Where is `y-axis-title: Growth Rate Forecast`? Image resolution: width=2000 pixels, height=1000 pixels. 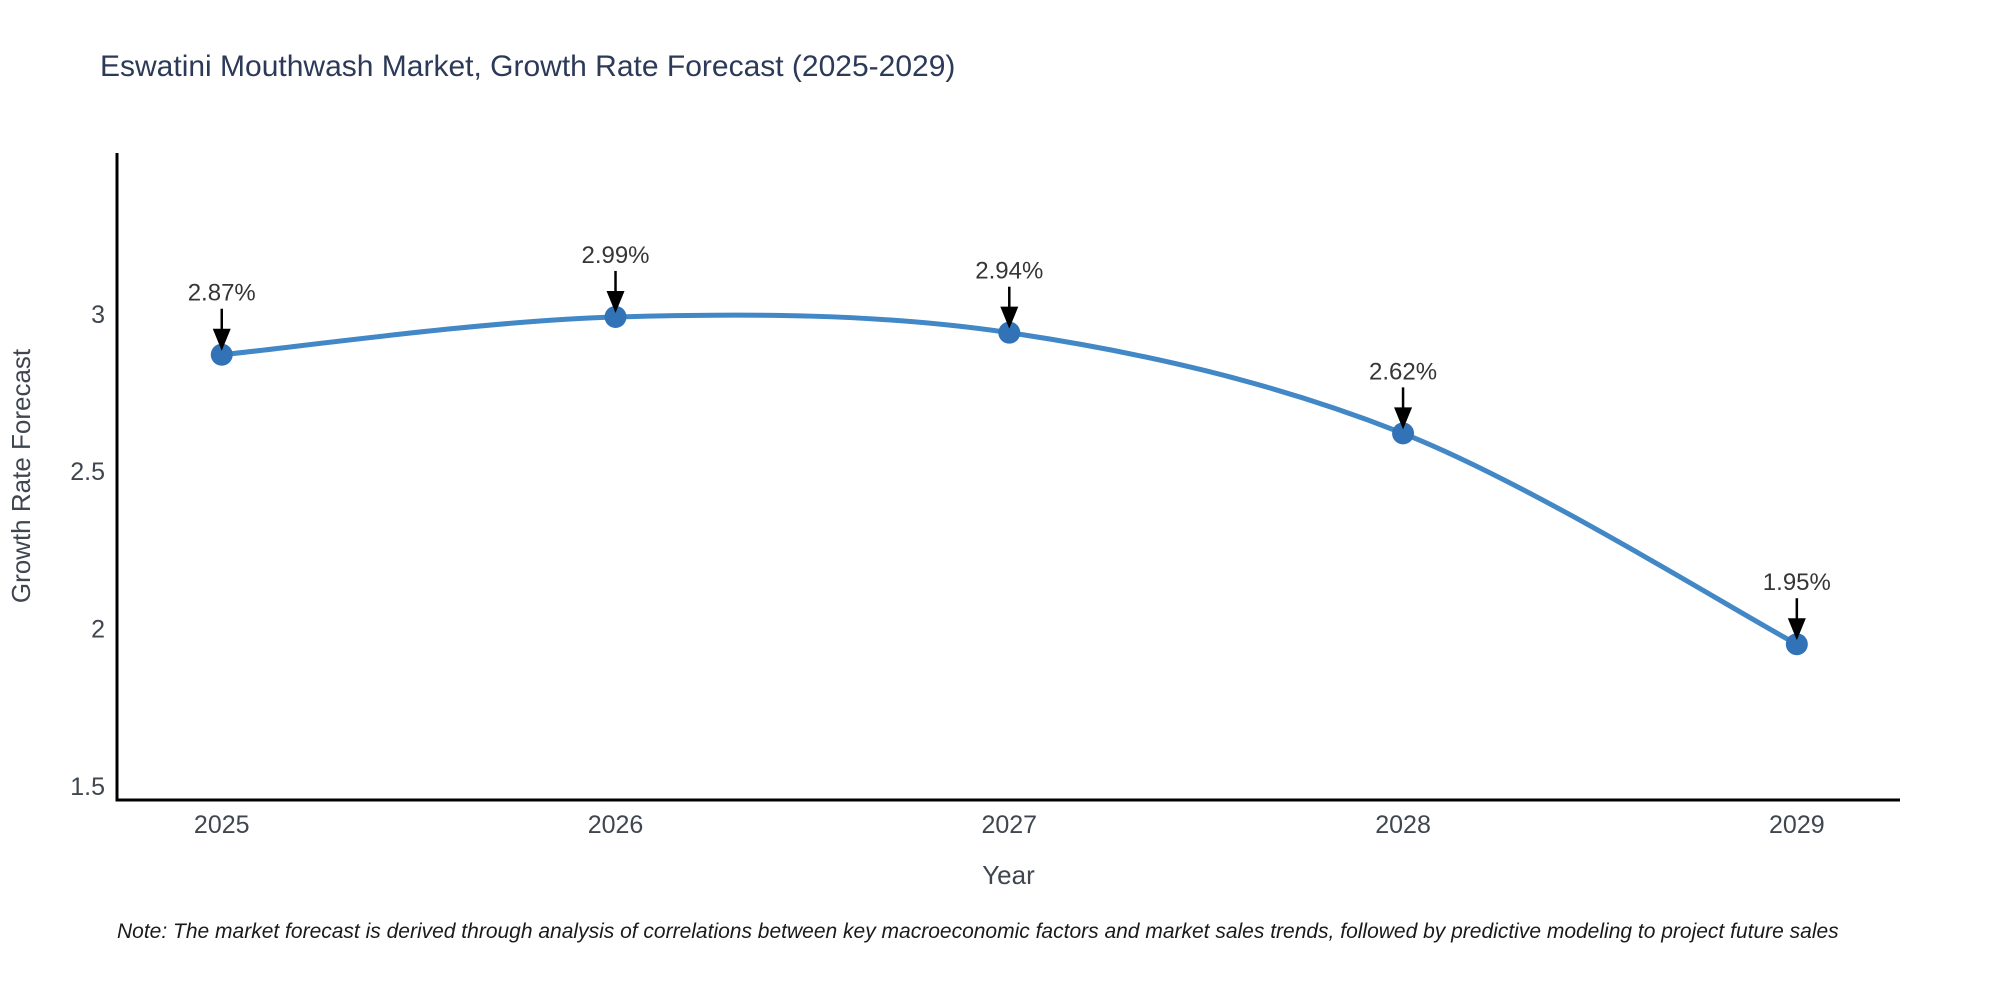 y-axis-title: Growth Rate Forecast is located at coordinates (21, 475).